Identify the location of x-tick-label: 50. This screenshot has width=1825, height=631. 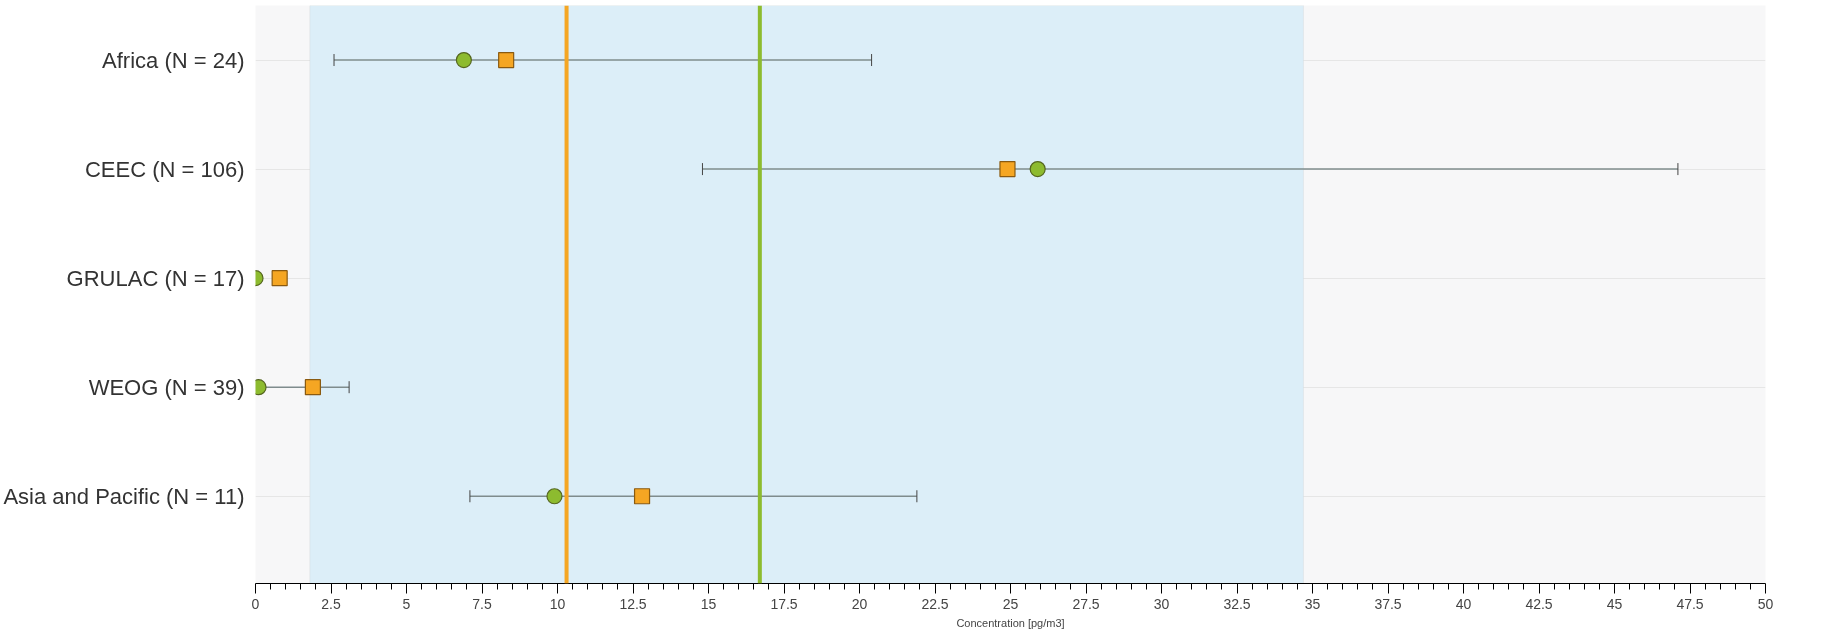
(1765, 603).